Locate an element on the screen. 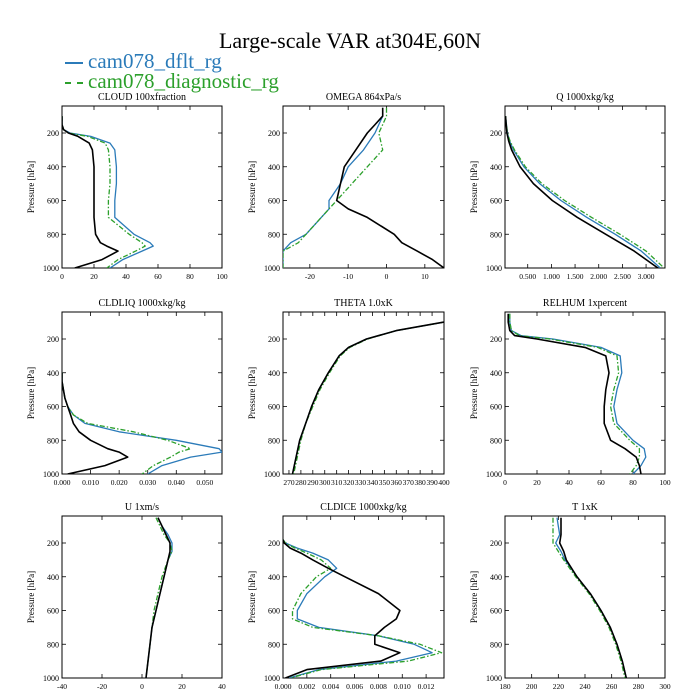  x-tick-label: 0.050 is located at coordinates (204, 482).